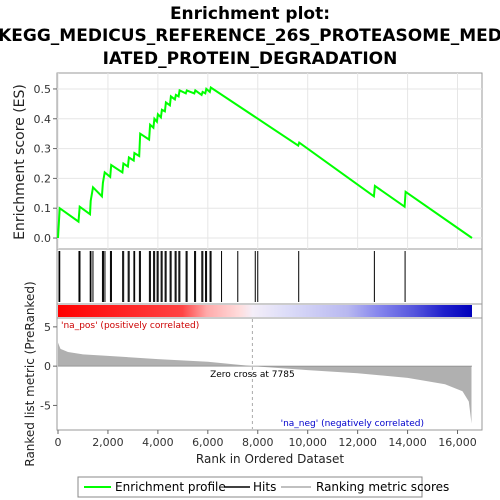 The height and width of the screenshot is (500, 500). I want to click on ranked-y-ticks: 5 0 -5, so click(48, 366).